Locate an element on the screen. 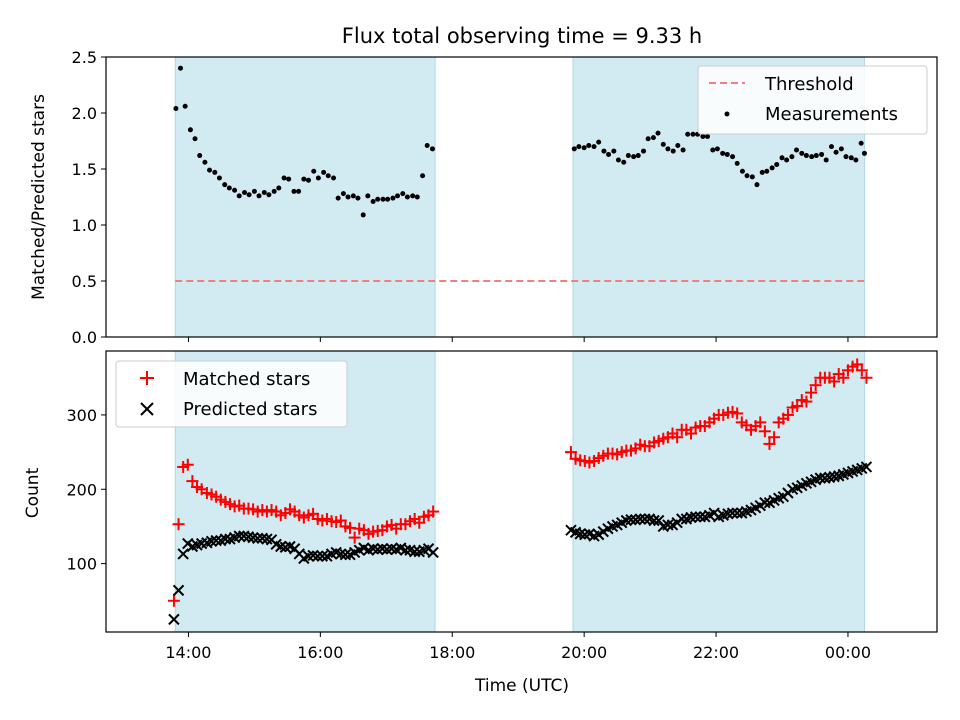 This screenshot has height=720, width=960. x-tick-label: 22:00 is located at coordinates (716, 652).